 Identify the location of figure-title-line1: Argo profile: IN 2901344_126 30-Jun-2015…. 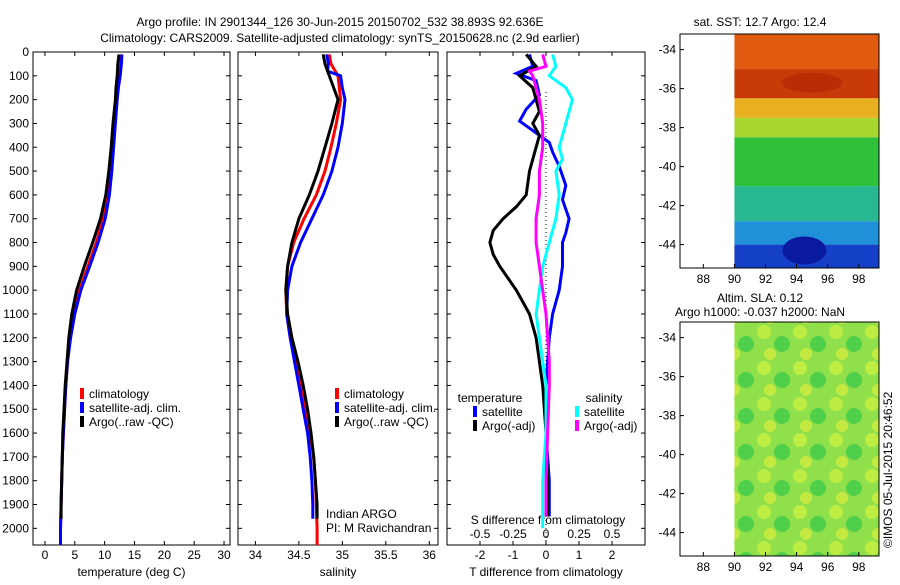
(340, 22).